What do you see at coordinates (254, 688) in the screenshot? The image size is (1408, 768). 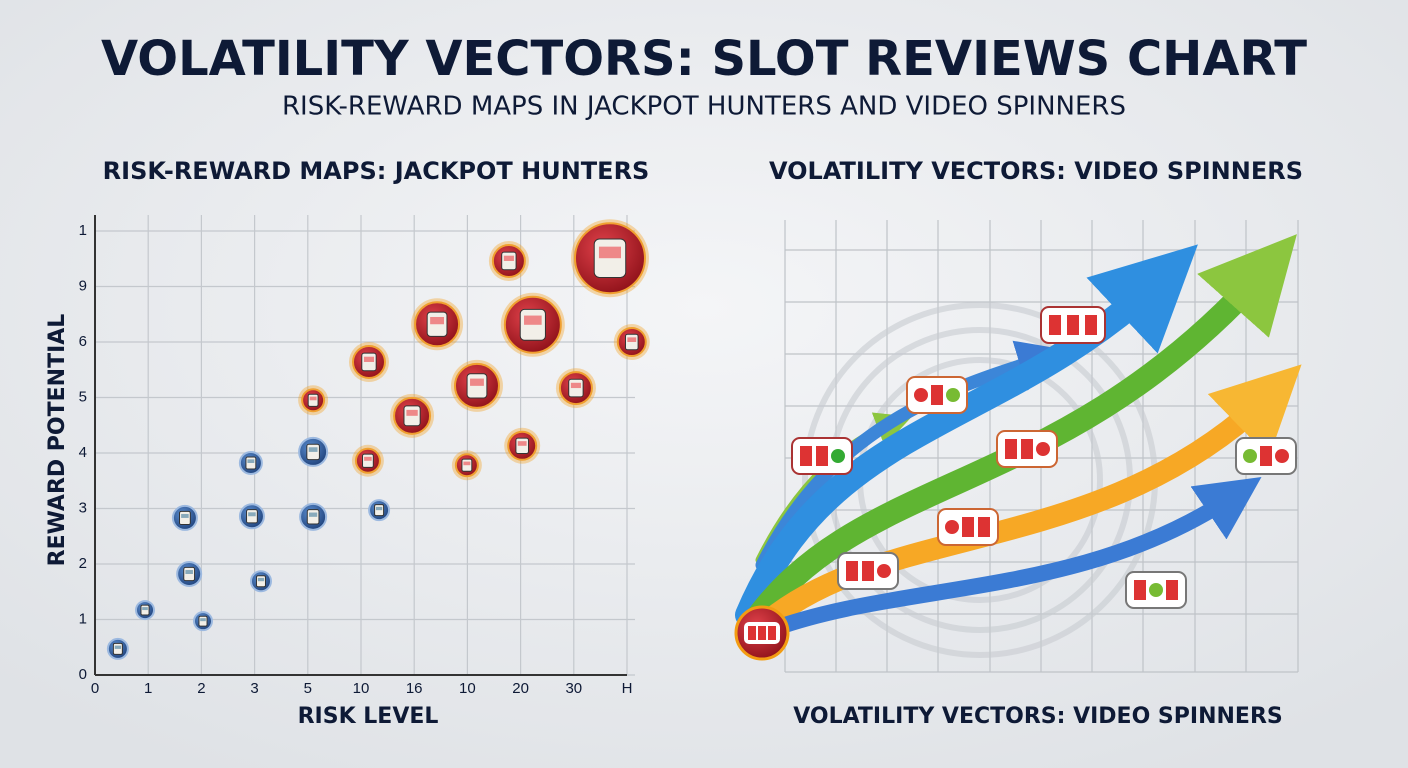 I see `x-tick-label: 3` at bounding box center [254, 688].